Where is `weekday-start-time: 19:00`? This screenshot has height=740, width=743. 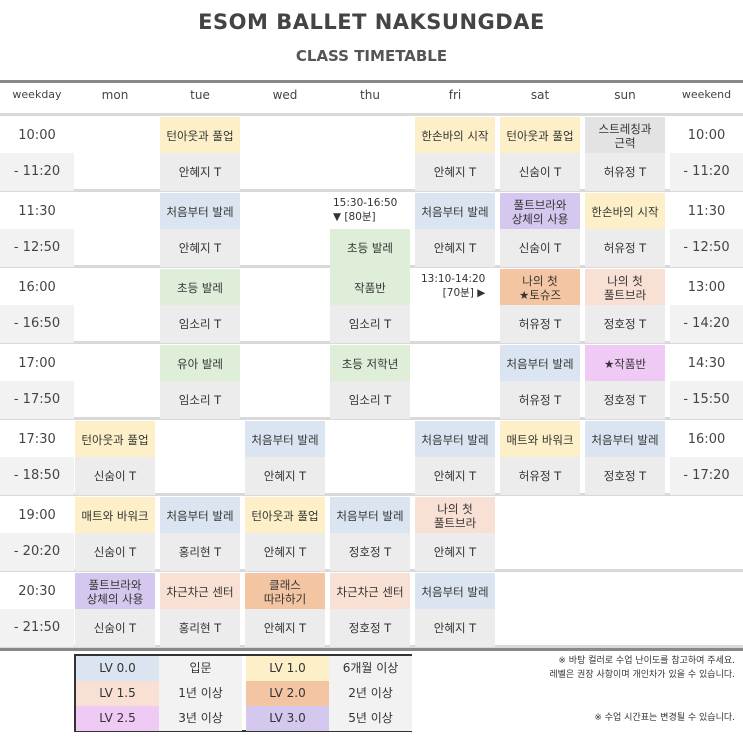 weekday-start-time: 19:00 is located at coordinates (37, 515).